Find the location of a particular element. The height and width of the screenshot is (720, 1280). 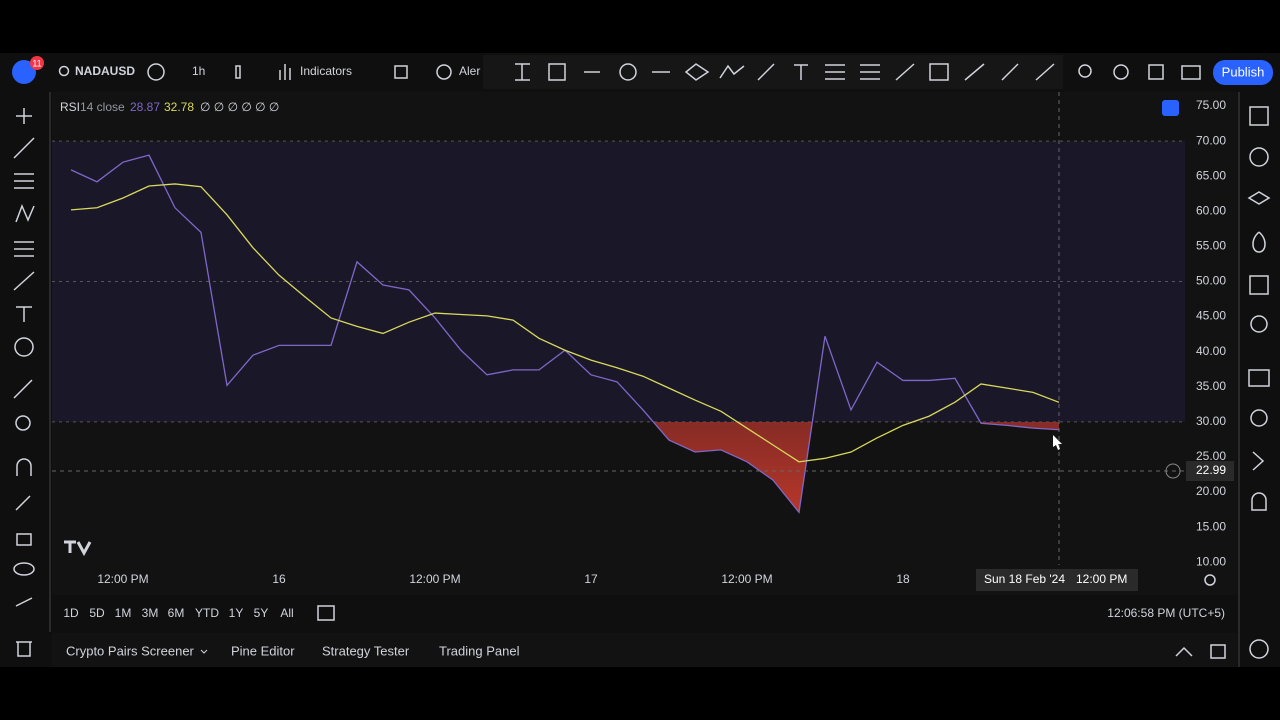

legend-title: RSI is located at coordinates (70, 107).